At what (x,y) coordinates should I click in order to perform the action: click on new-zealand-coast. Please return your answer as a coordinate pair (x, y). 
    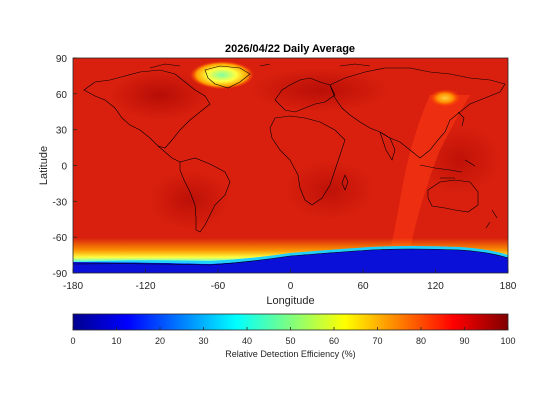
    Looking at the image, I should click on (491, 219).